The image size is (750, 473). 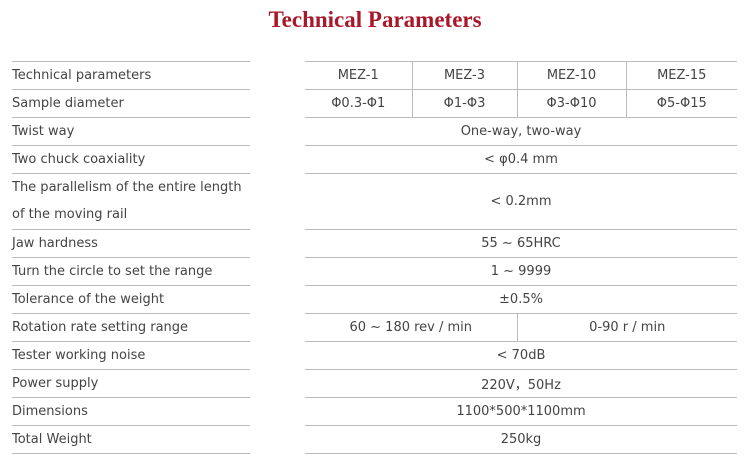 I want to click on label: Technical parameters, so click(x=131, y=76).